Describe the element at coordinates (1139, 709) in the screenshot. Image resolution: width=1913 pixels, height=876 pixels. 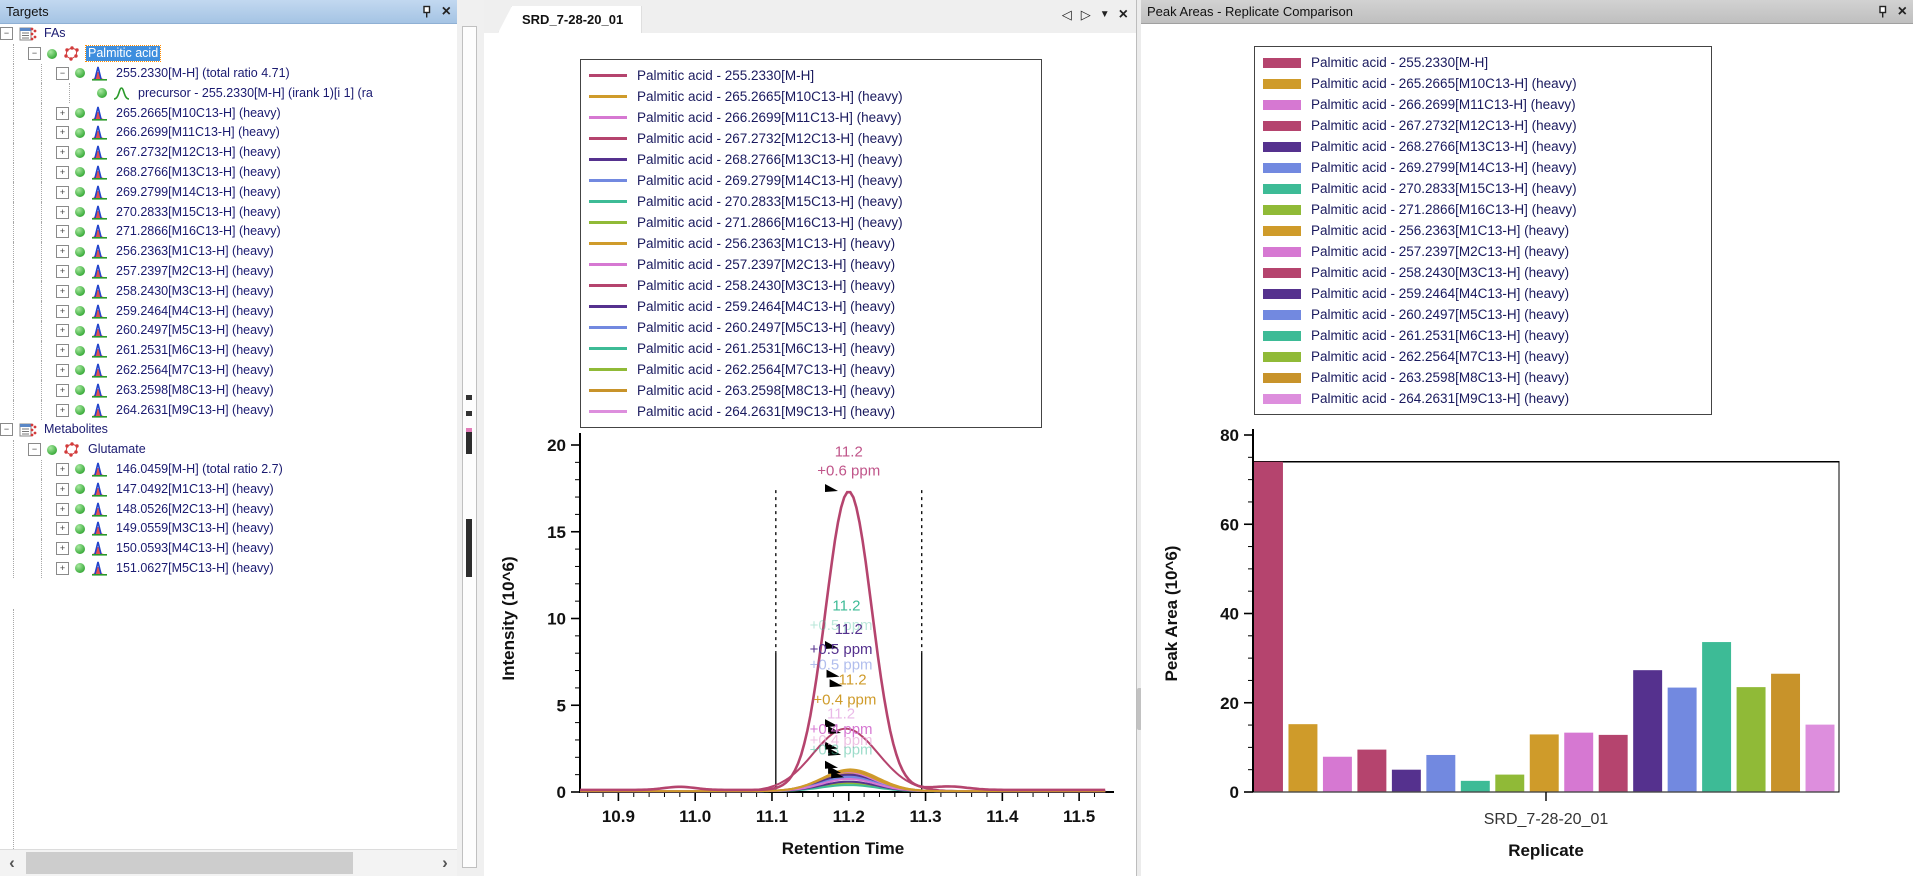
I see `splitter-thumb` at that location.